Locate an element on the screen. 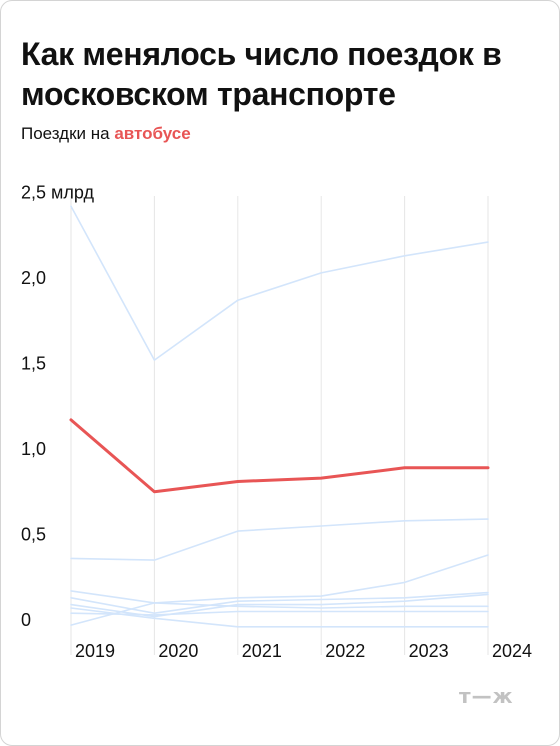  x-tick-label: 2022 is located at coordinates (345, 651).